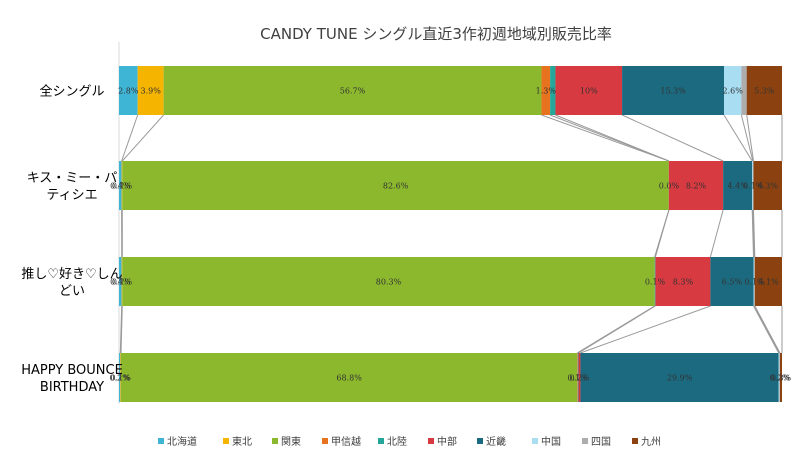  I want to click on data-label-9-cat-2: 4.1%, so click(768, 282).